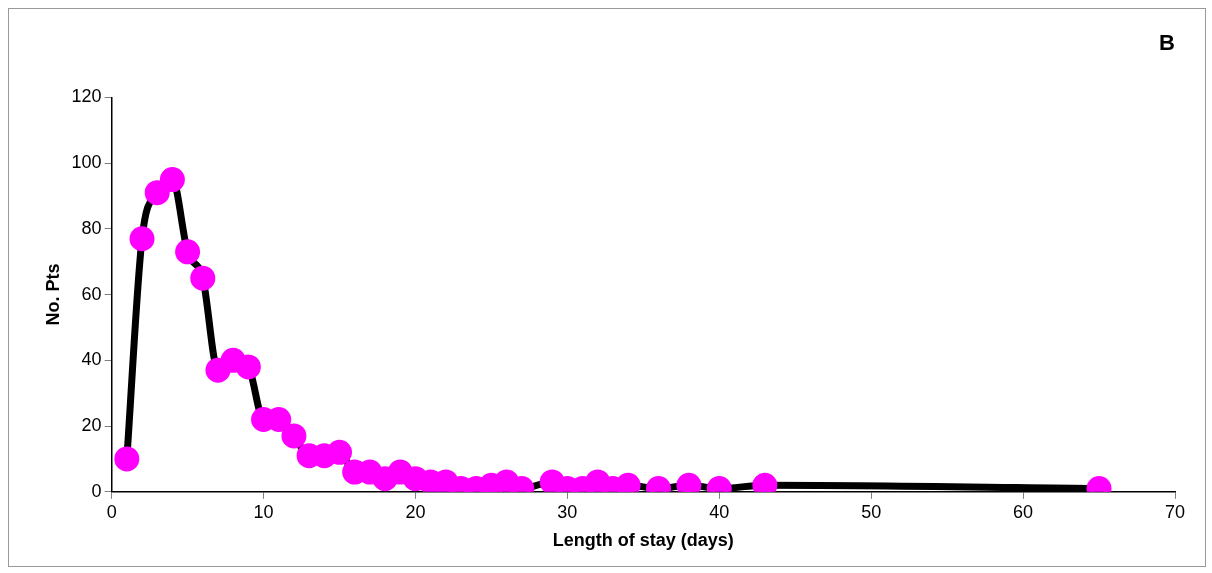 The height and width of the screenshot is (573, 1212). Describe the element at coordinates (1175, 511) in the screenshot. I see `x-tick-label: 70` at that location.